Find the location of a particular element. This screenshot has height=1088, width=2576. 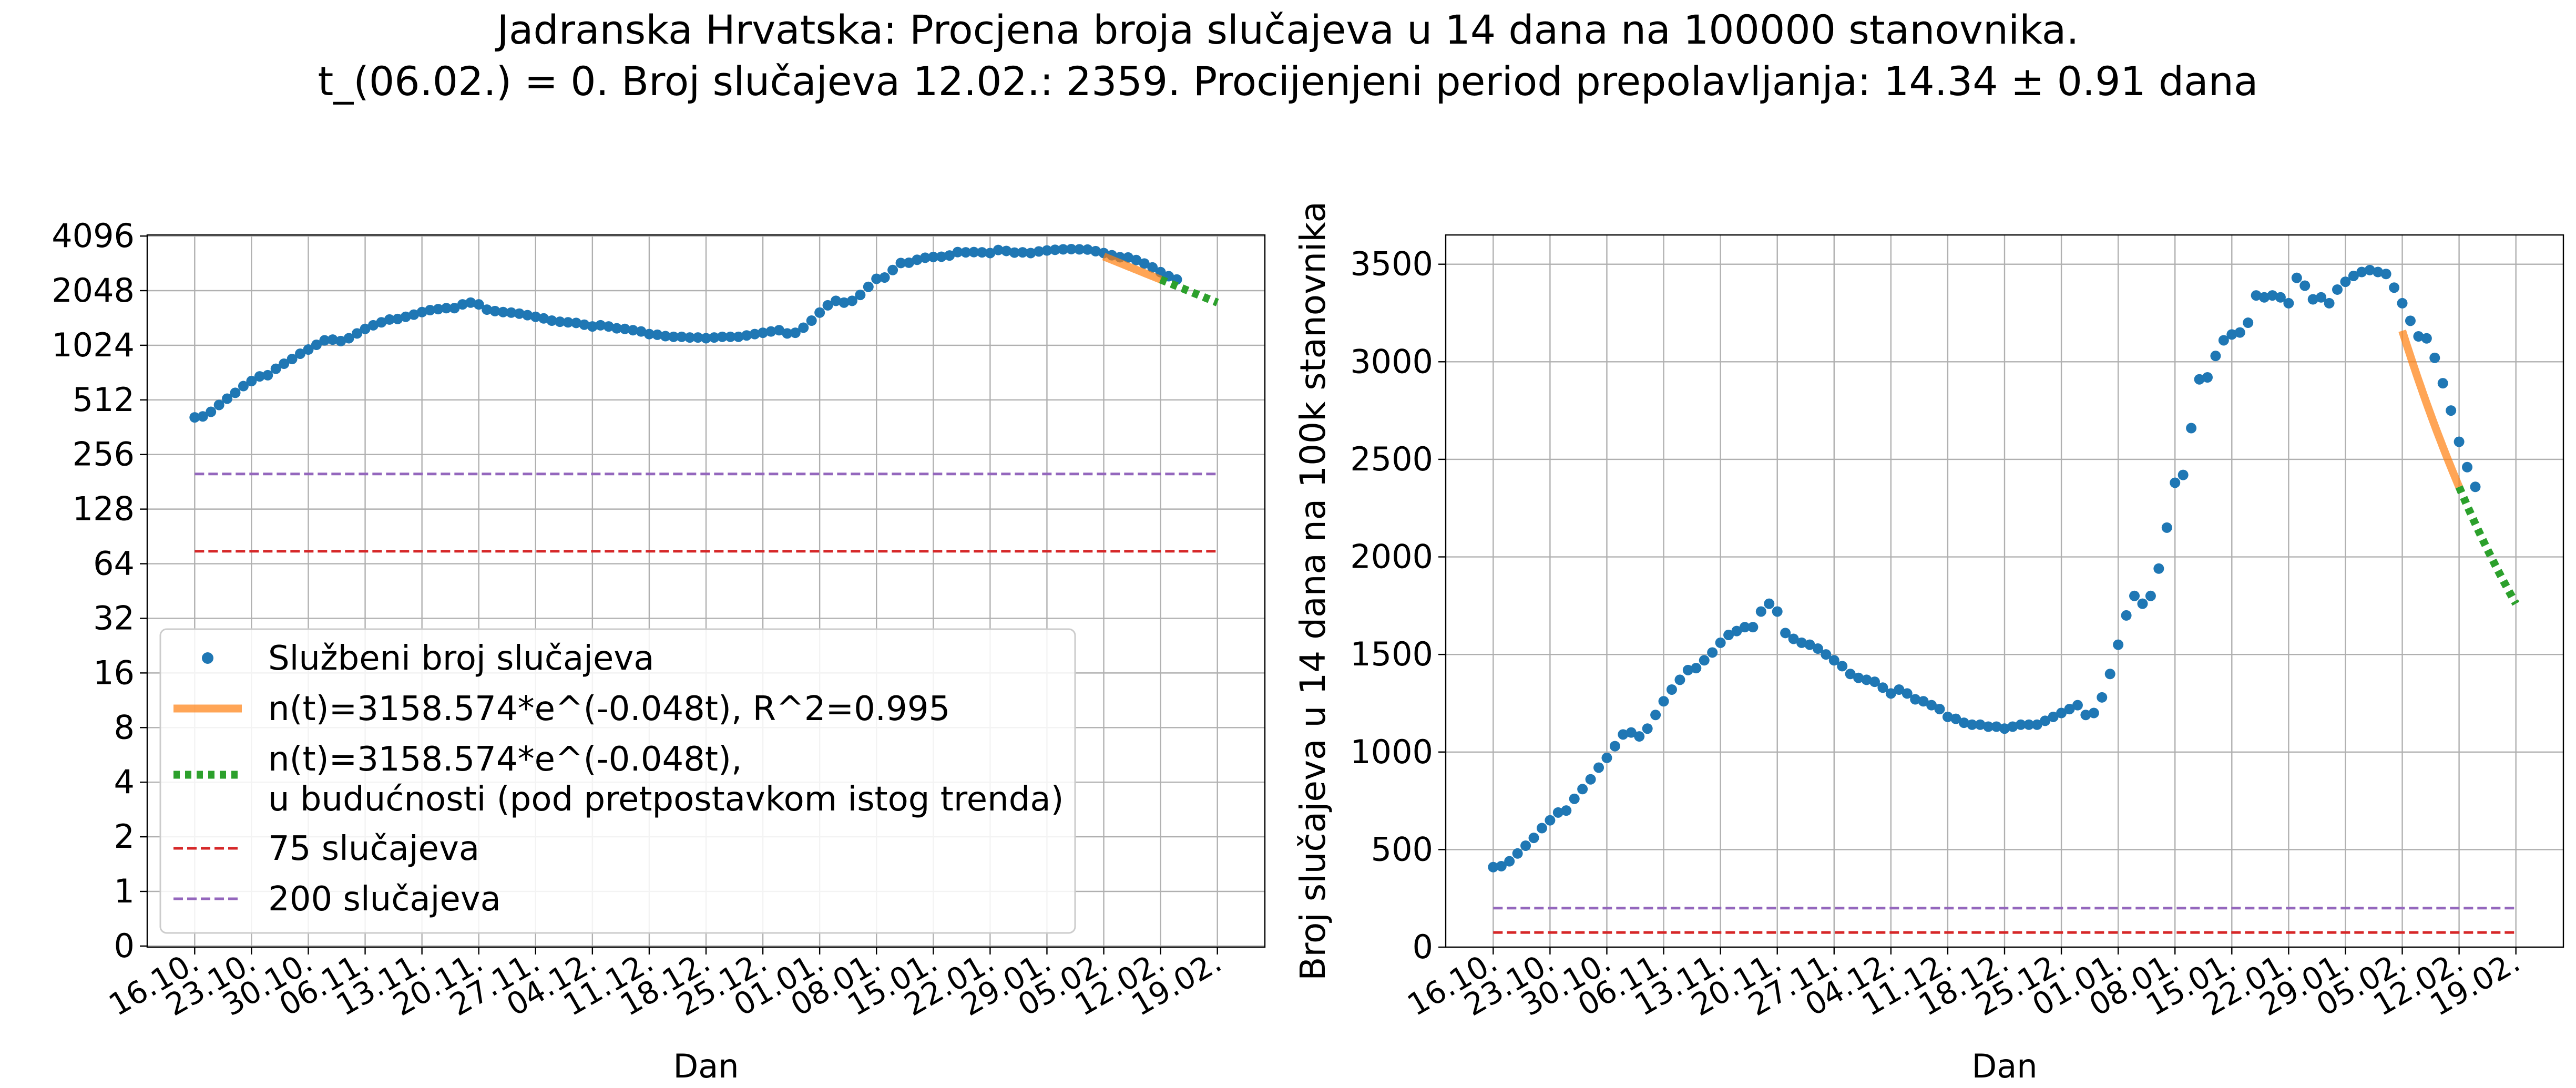

y-tick-label: 2000 is located at coordinates (1391, 557).